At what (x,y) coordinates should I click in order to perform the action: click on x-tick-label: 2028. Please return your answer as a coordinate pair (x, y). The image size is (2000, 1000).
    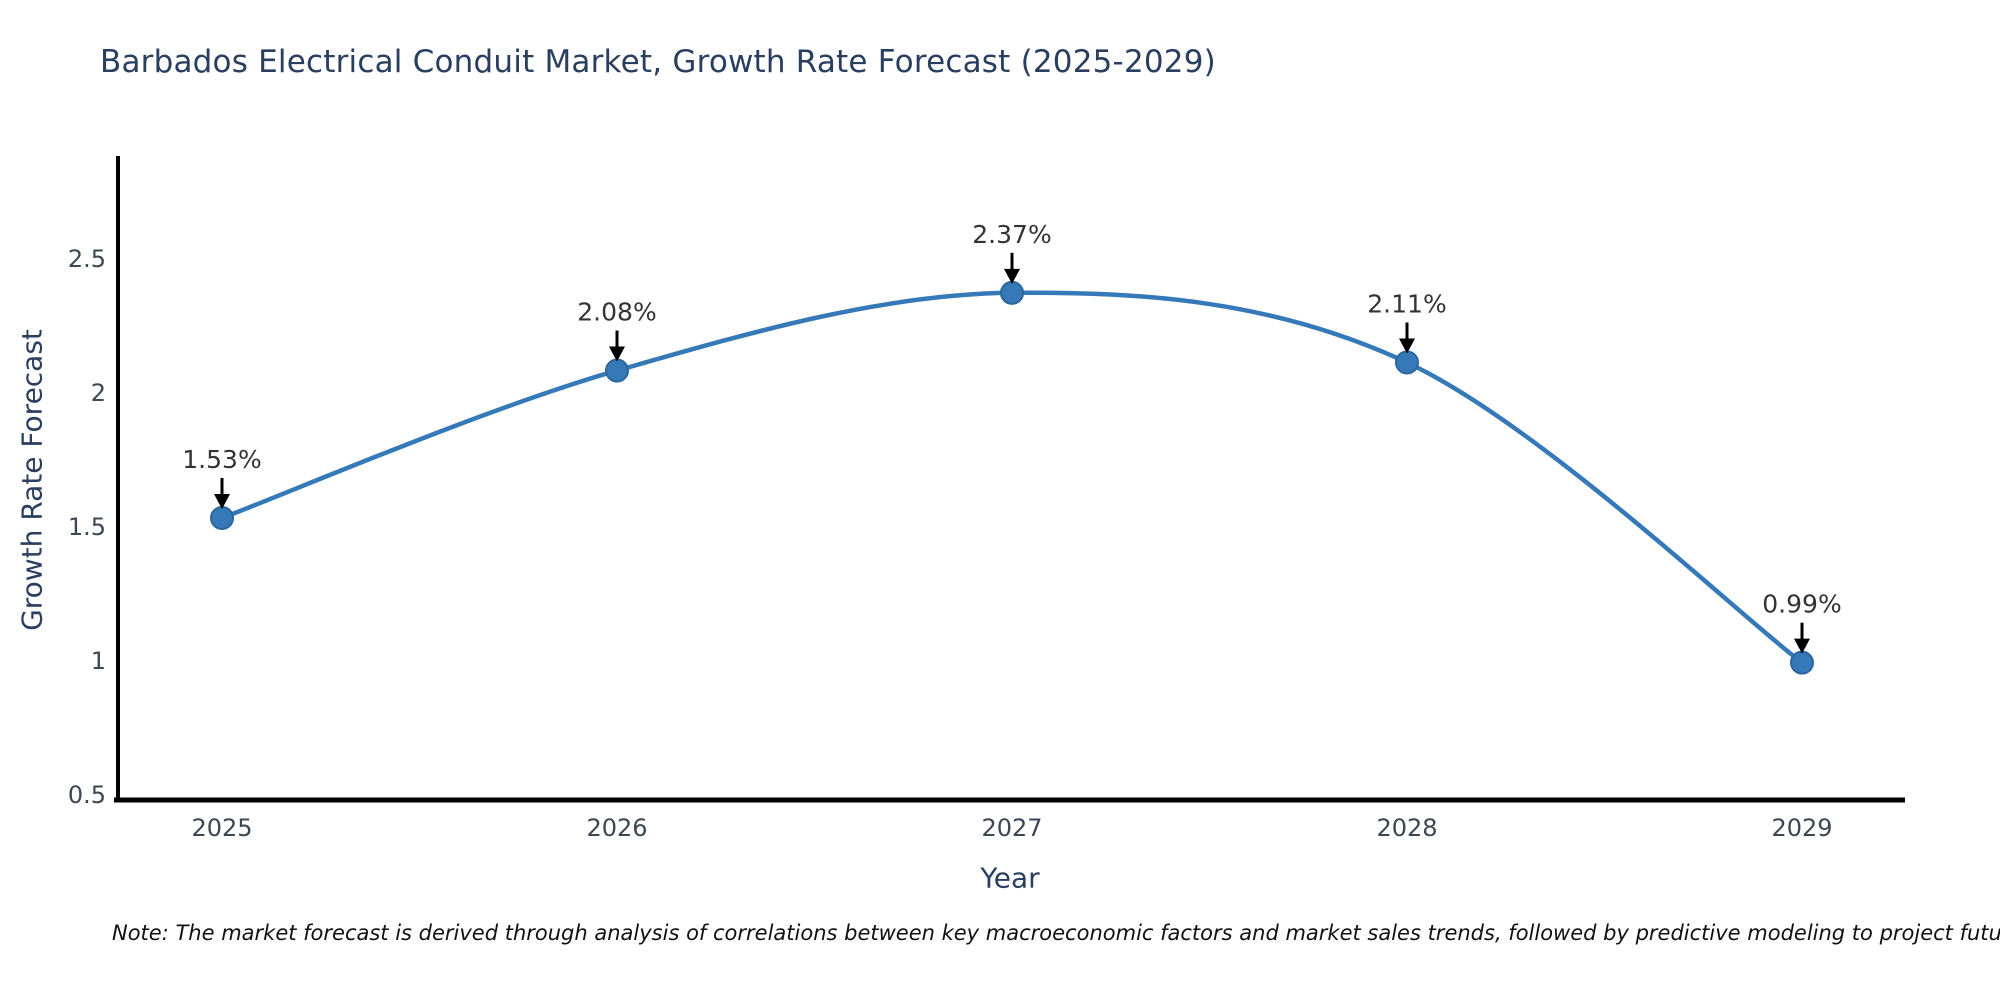
    Looking at the image, I should click on (1406, 828).